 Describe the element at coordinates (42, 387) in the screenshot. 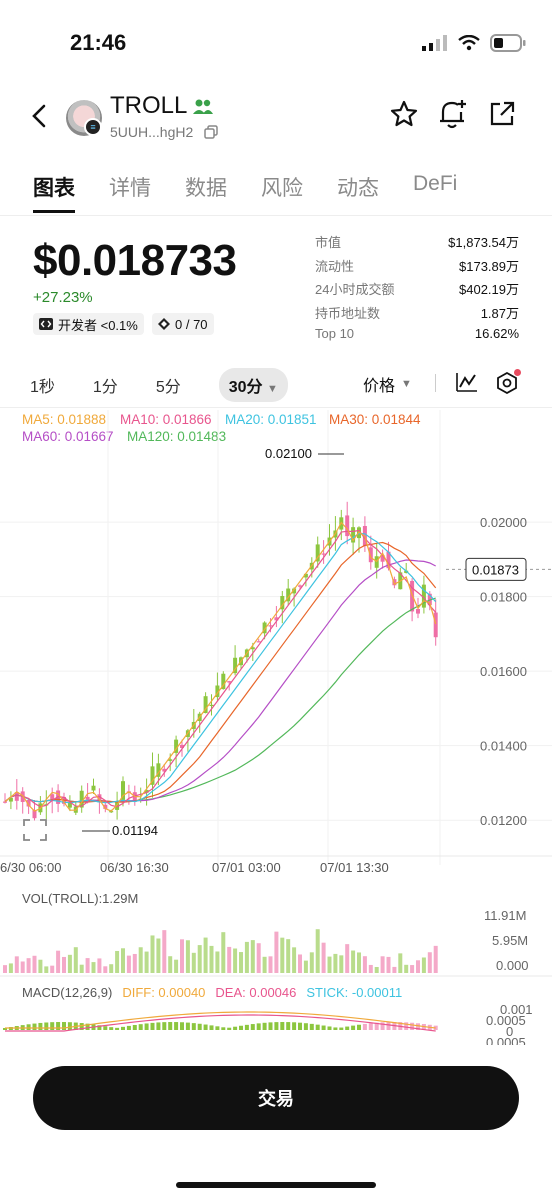

I see `timeframe-1s: 1秒` at that location.